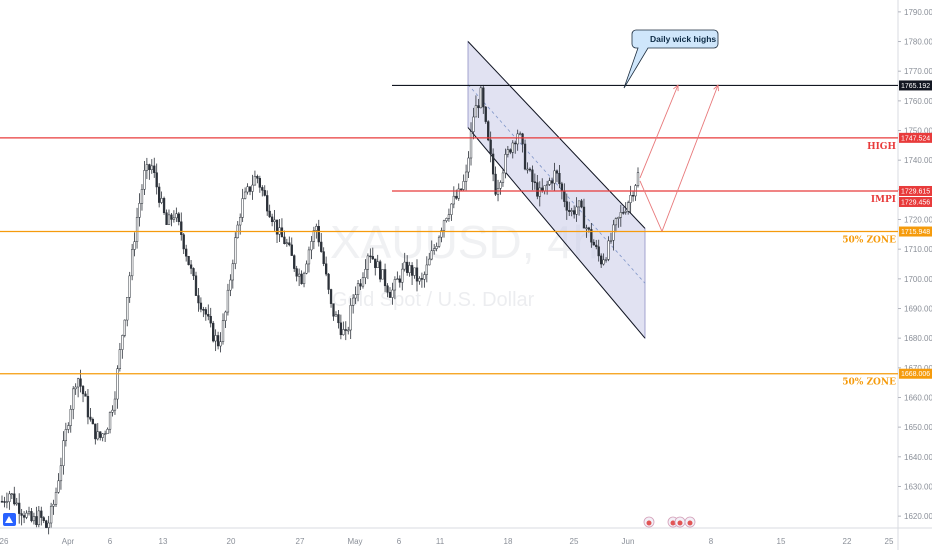 Image resolution: width=932 pixels, height=550 pixels. What do you see at coordinates (918, 457) in the screenshot?
I see `price-tick-label: 1640.000` at bounding box center [918, 457].